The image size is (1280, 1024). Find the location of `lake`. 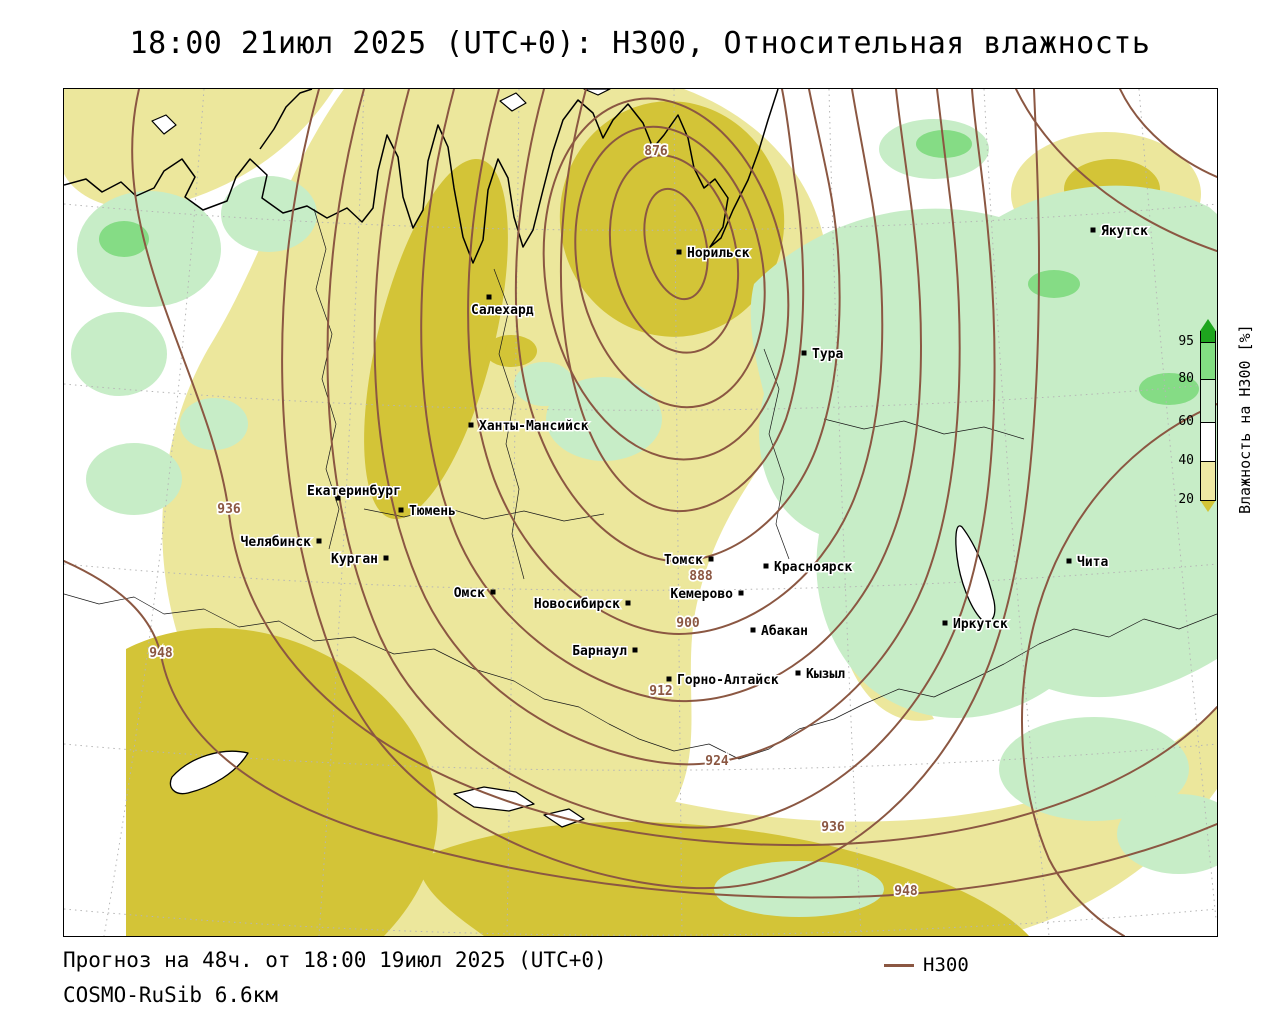

lake is located at coordinates (494, 799).